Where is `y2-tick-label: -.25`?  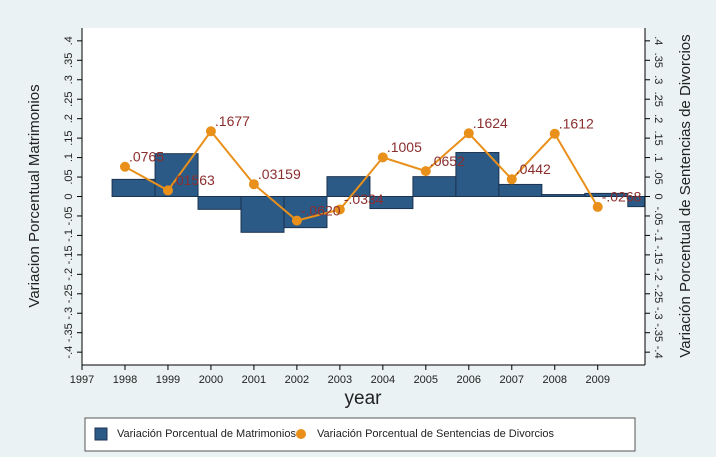
y2-tick-label: -.25 is located at coordinates (658, 293).